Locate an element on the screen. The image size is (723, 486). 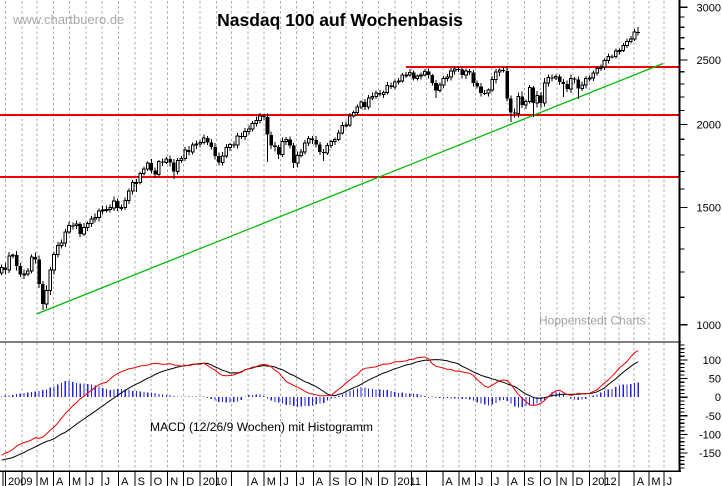
svg-text: 2011 is located at coordinates (409, 481).